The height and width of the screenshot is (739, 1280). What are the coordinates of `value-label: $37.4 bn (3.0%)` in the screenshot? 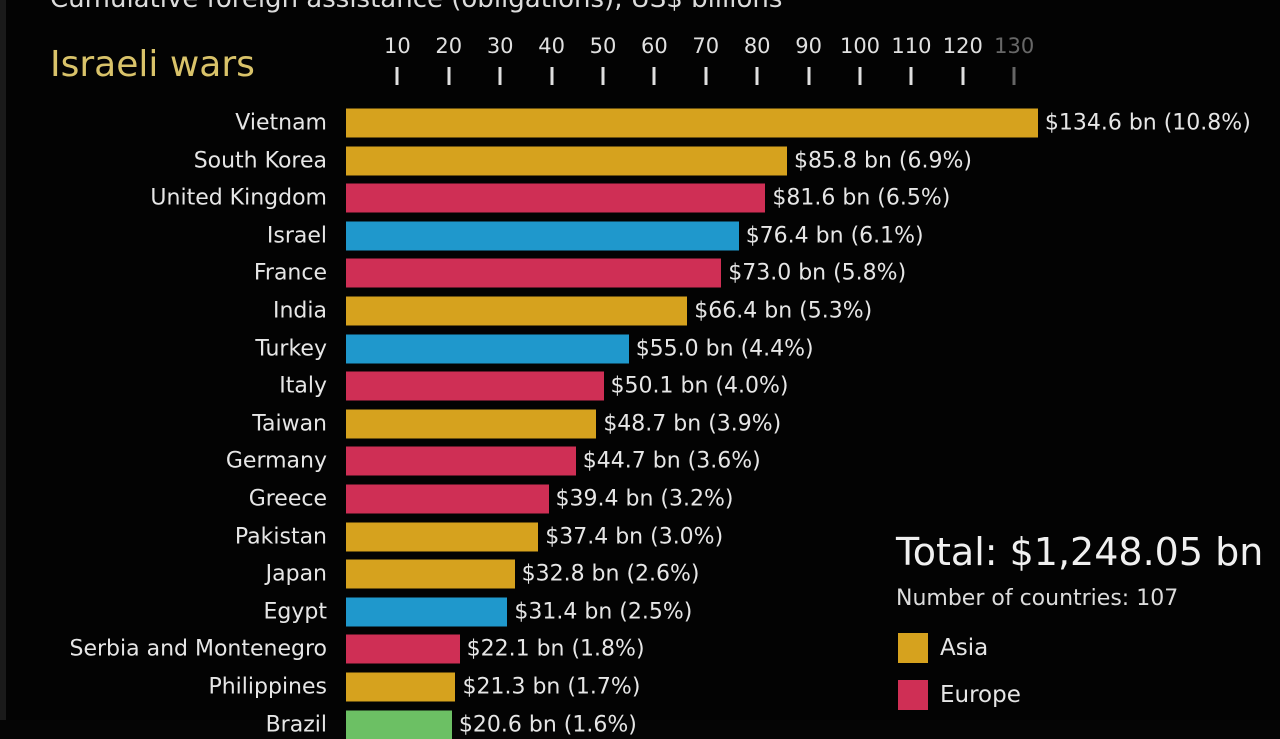 It's located at (634, 537).